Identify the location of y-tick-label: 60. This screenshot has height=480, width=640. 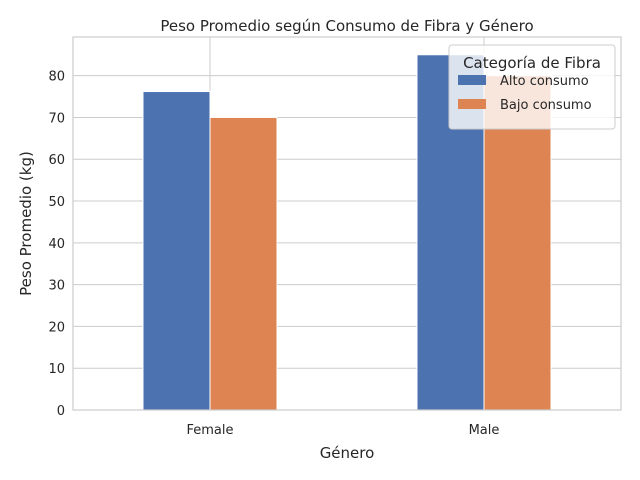
(56, 160).